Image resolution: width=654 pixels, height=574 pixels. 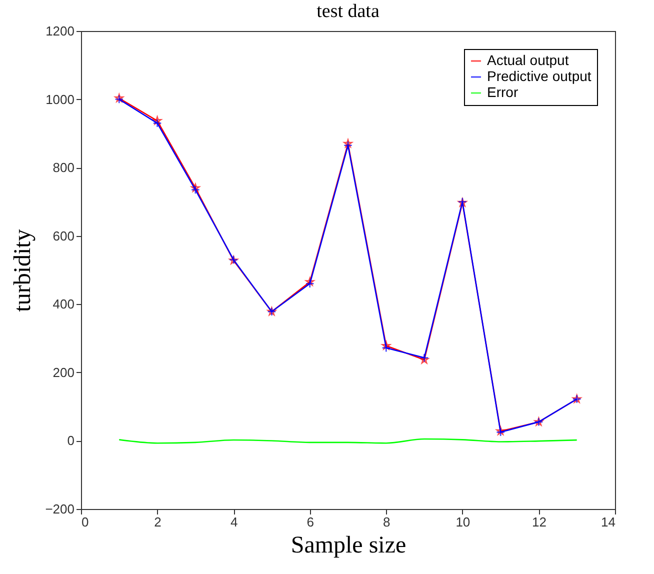 What do you see at coordinates (386, 522) in the screenshot?
I see `x-tick-label: 8` at bounding box center [386, 522].